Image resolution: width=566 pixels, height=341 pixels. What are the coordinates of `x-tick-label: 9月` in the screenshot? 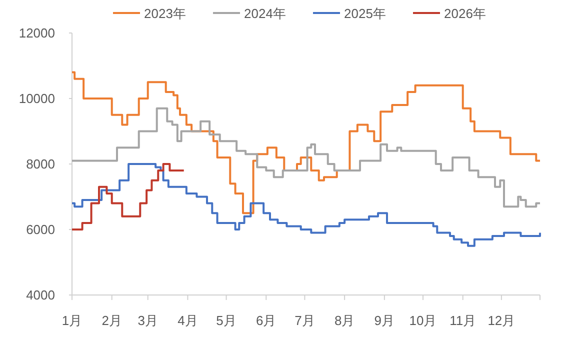 It's located at (384, 320).